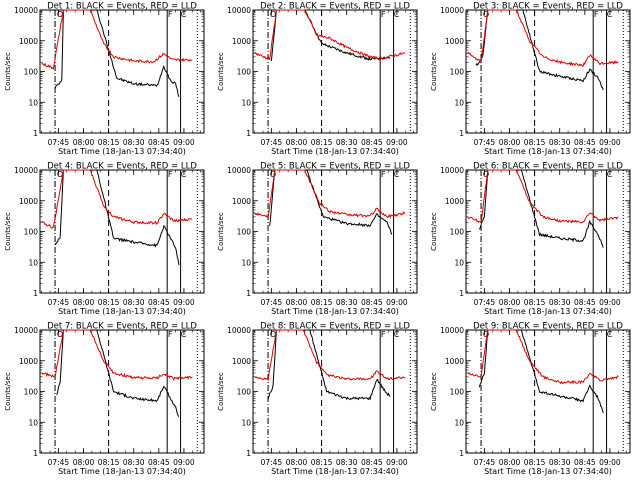 This screenshot has width=640, height=480. I want to click on plot-title: Det 6: BLACK = Events, RED = LLD, so click(548, 167).